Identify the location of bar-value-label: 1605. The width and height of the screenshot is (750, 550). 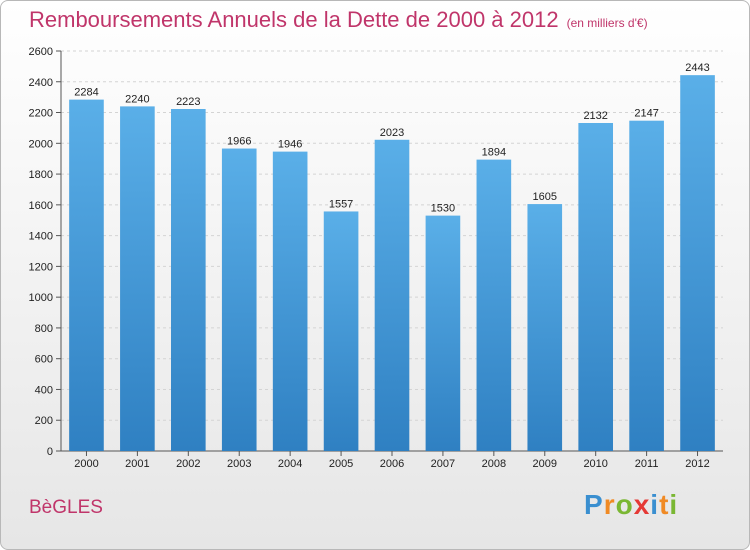
(545, 197).